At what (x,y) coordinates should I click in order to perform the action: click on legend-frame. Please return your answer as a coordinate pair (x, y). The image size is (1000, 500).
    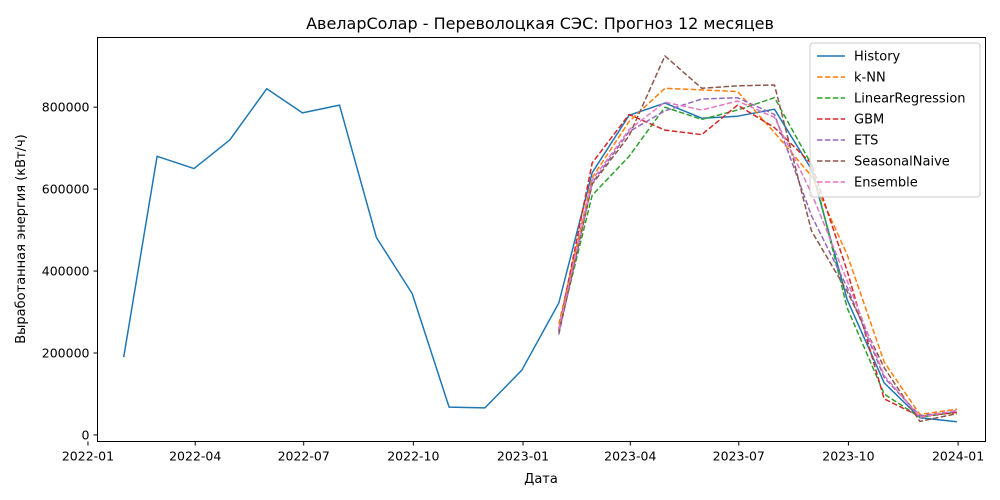
    Looking at the image, I should click on (895, 120).